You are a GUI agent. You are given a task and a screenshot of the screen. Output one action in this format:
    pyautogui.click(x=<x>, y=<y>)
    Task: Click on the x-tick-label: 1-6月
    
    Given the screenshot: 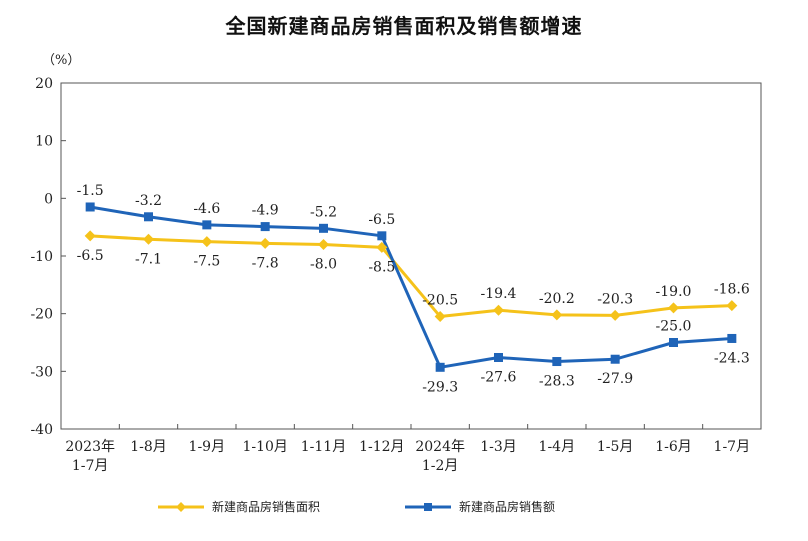 What is the action you would take?
    pyautogui.click(x=673, y=447)
    